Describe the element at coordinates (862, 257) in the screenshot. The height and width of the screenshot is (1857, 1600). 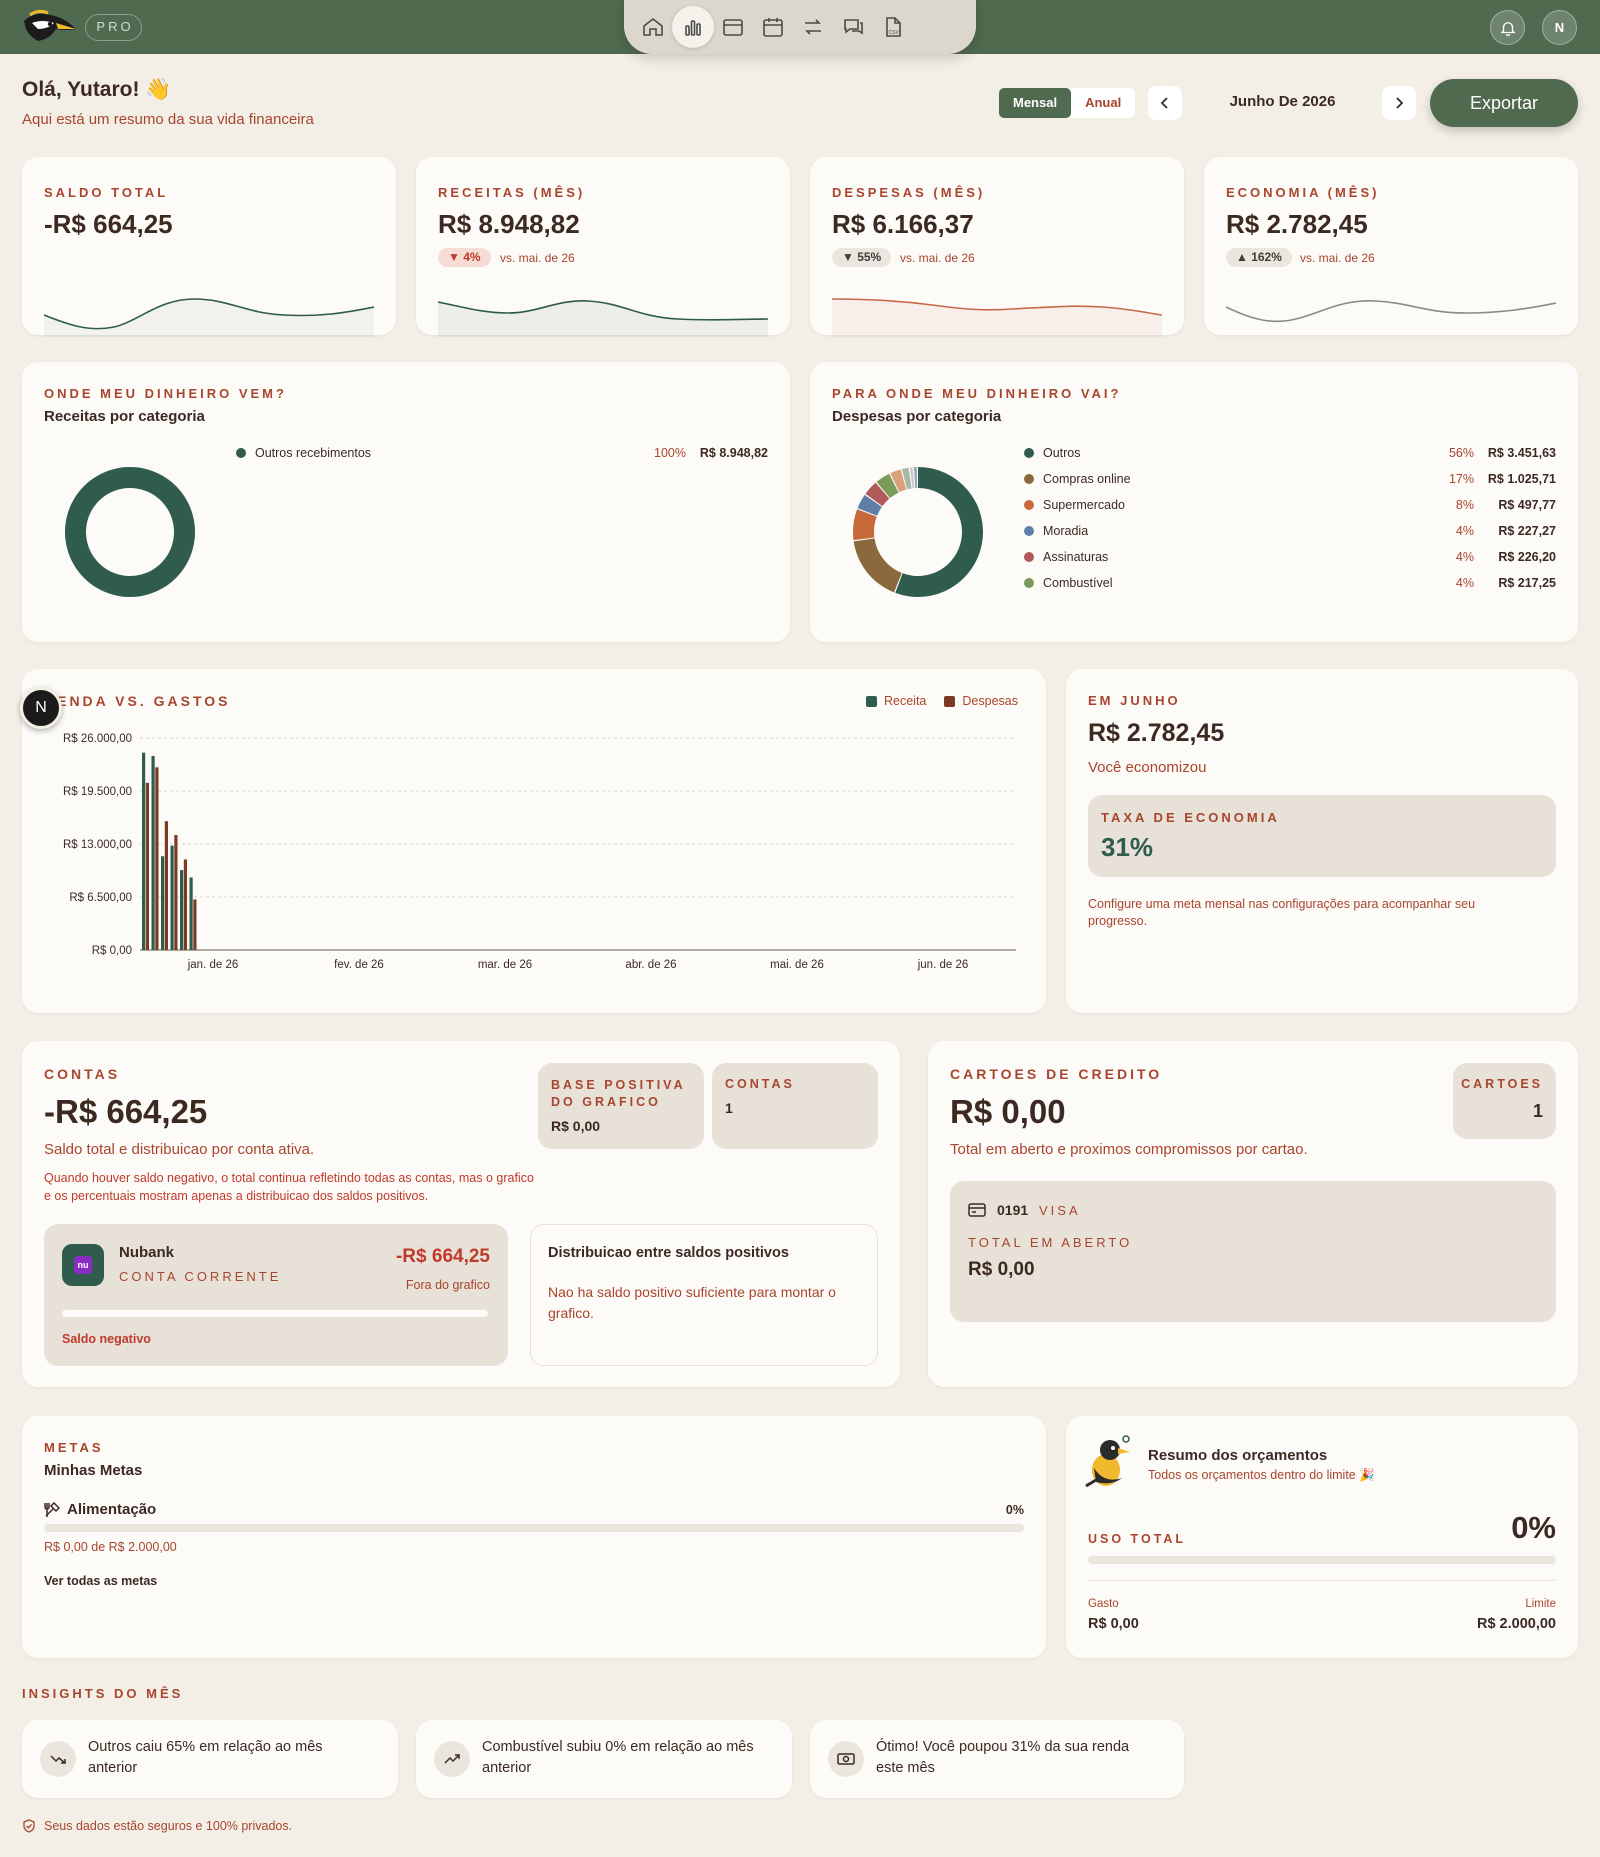
I see `kpi-change-badge: ▼ 55%` at that location.